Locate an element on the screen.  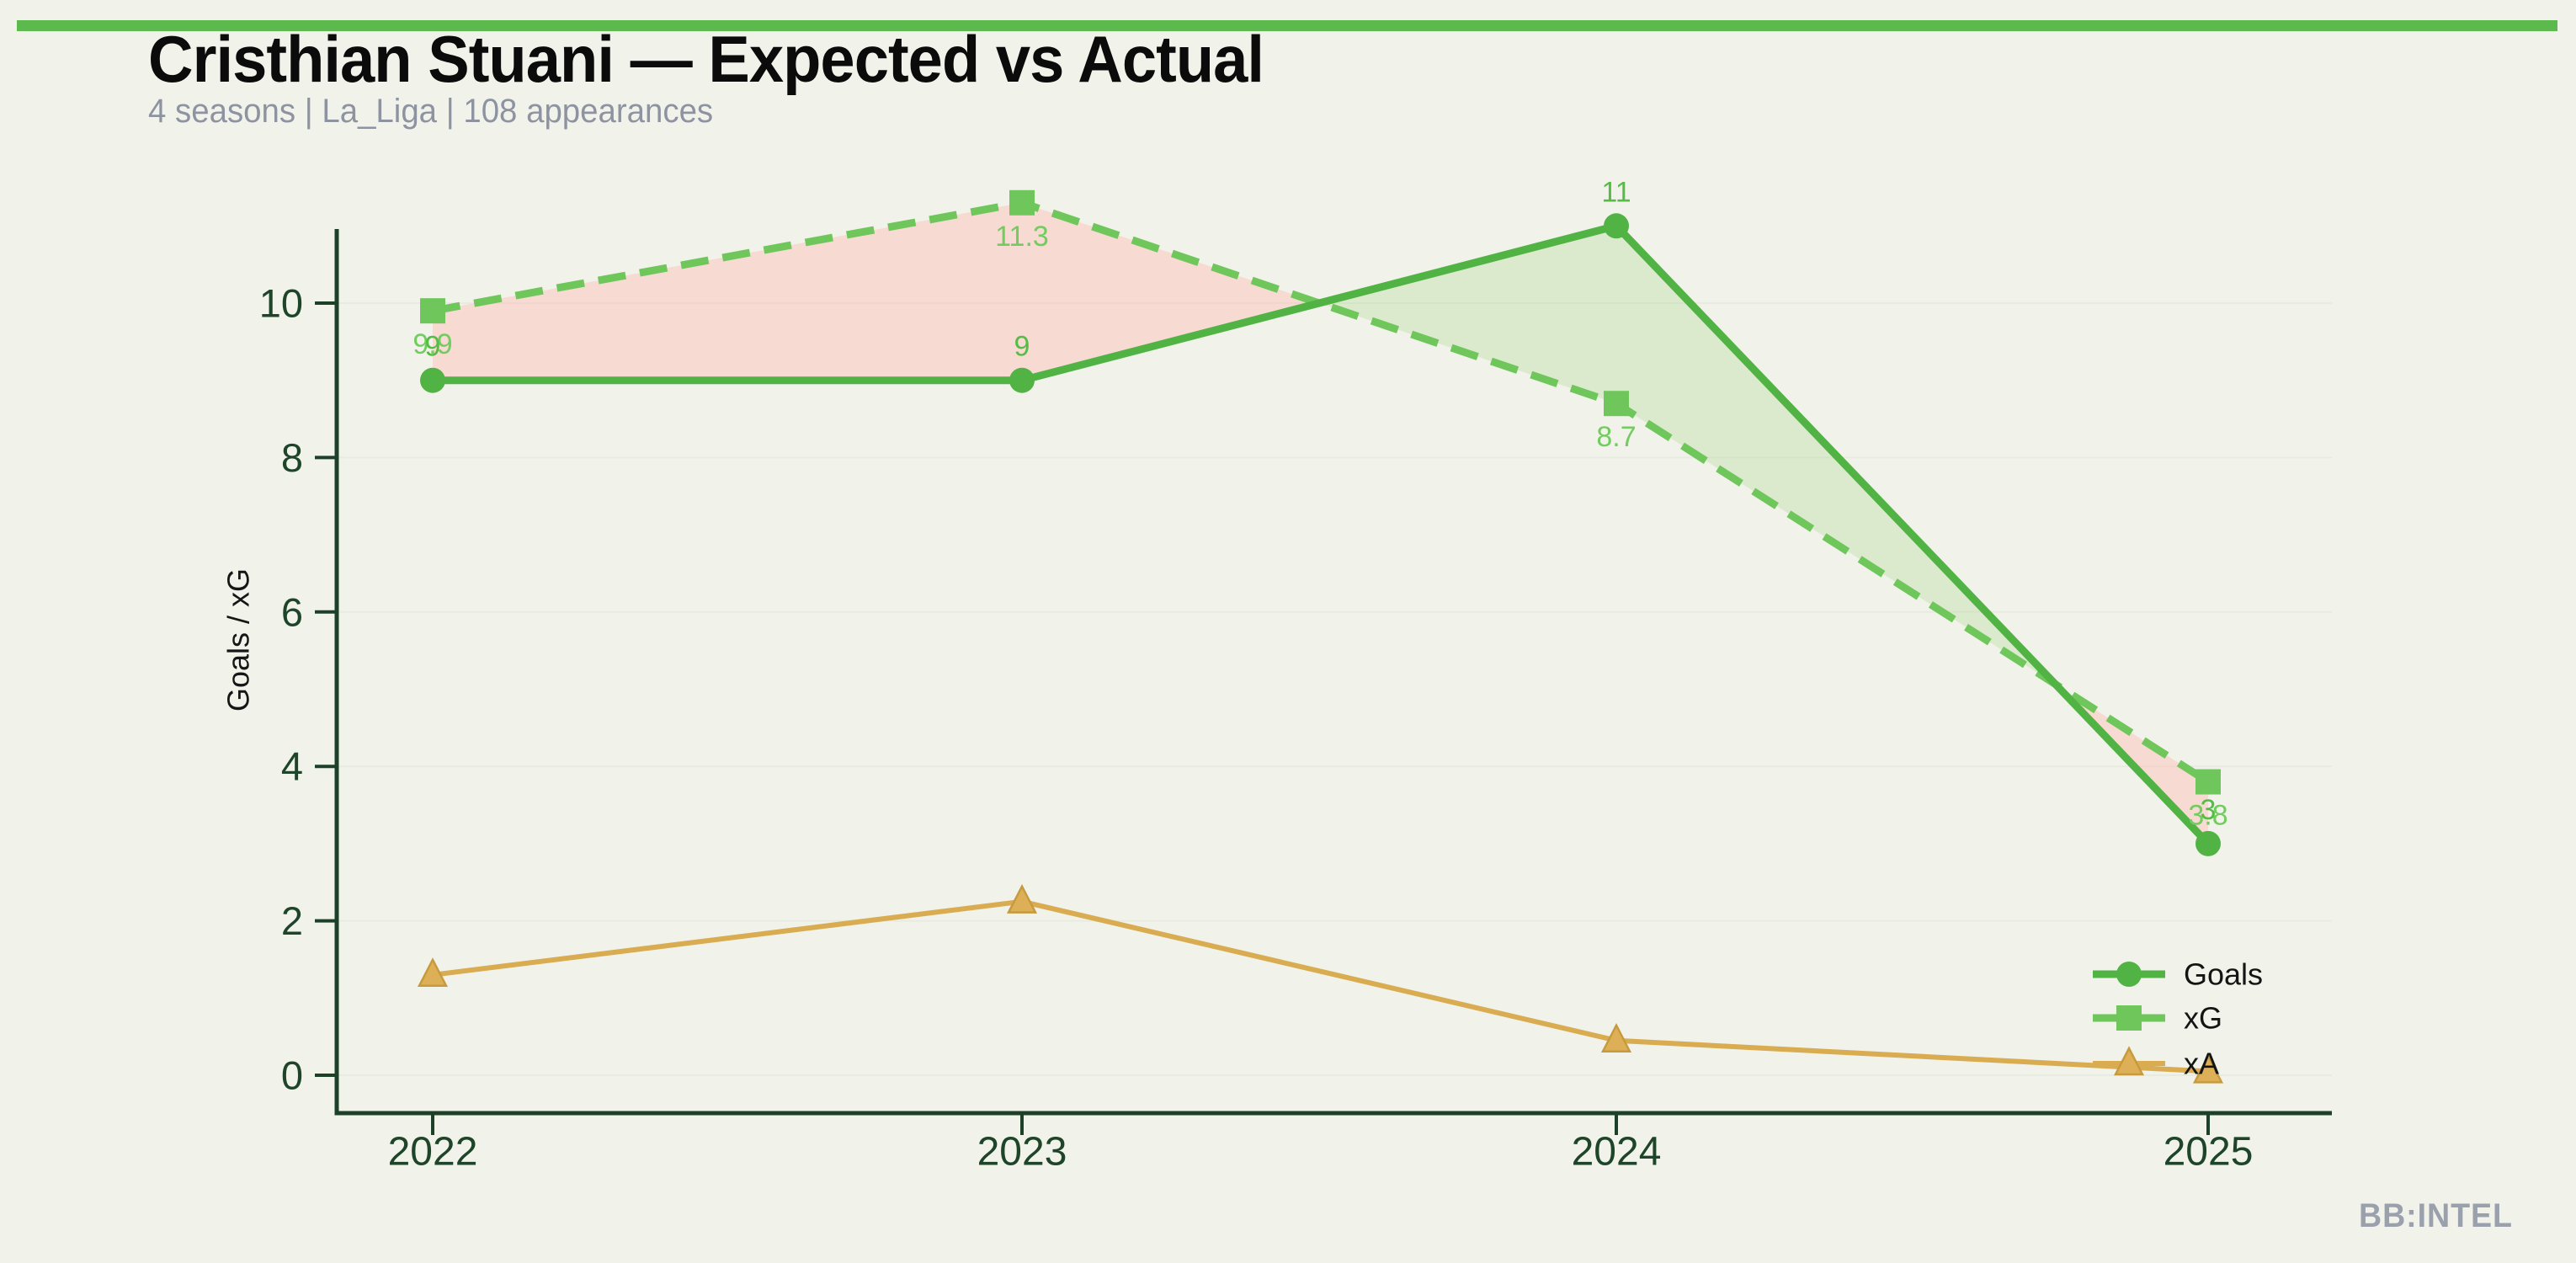
x-tick-label: 2022 is located at coordinates (433, 1152).